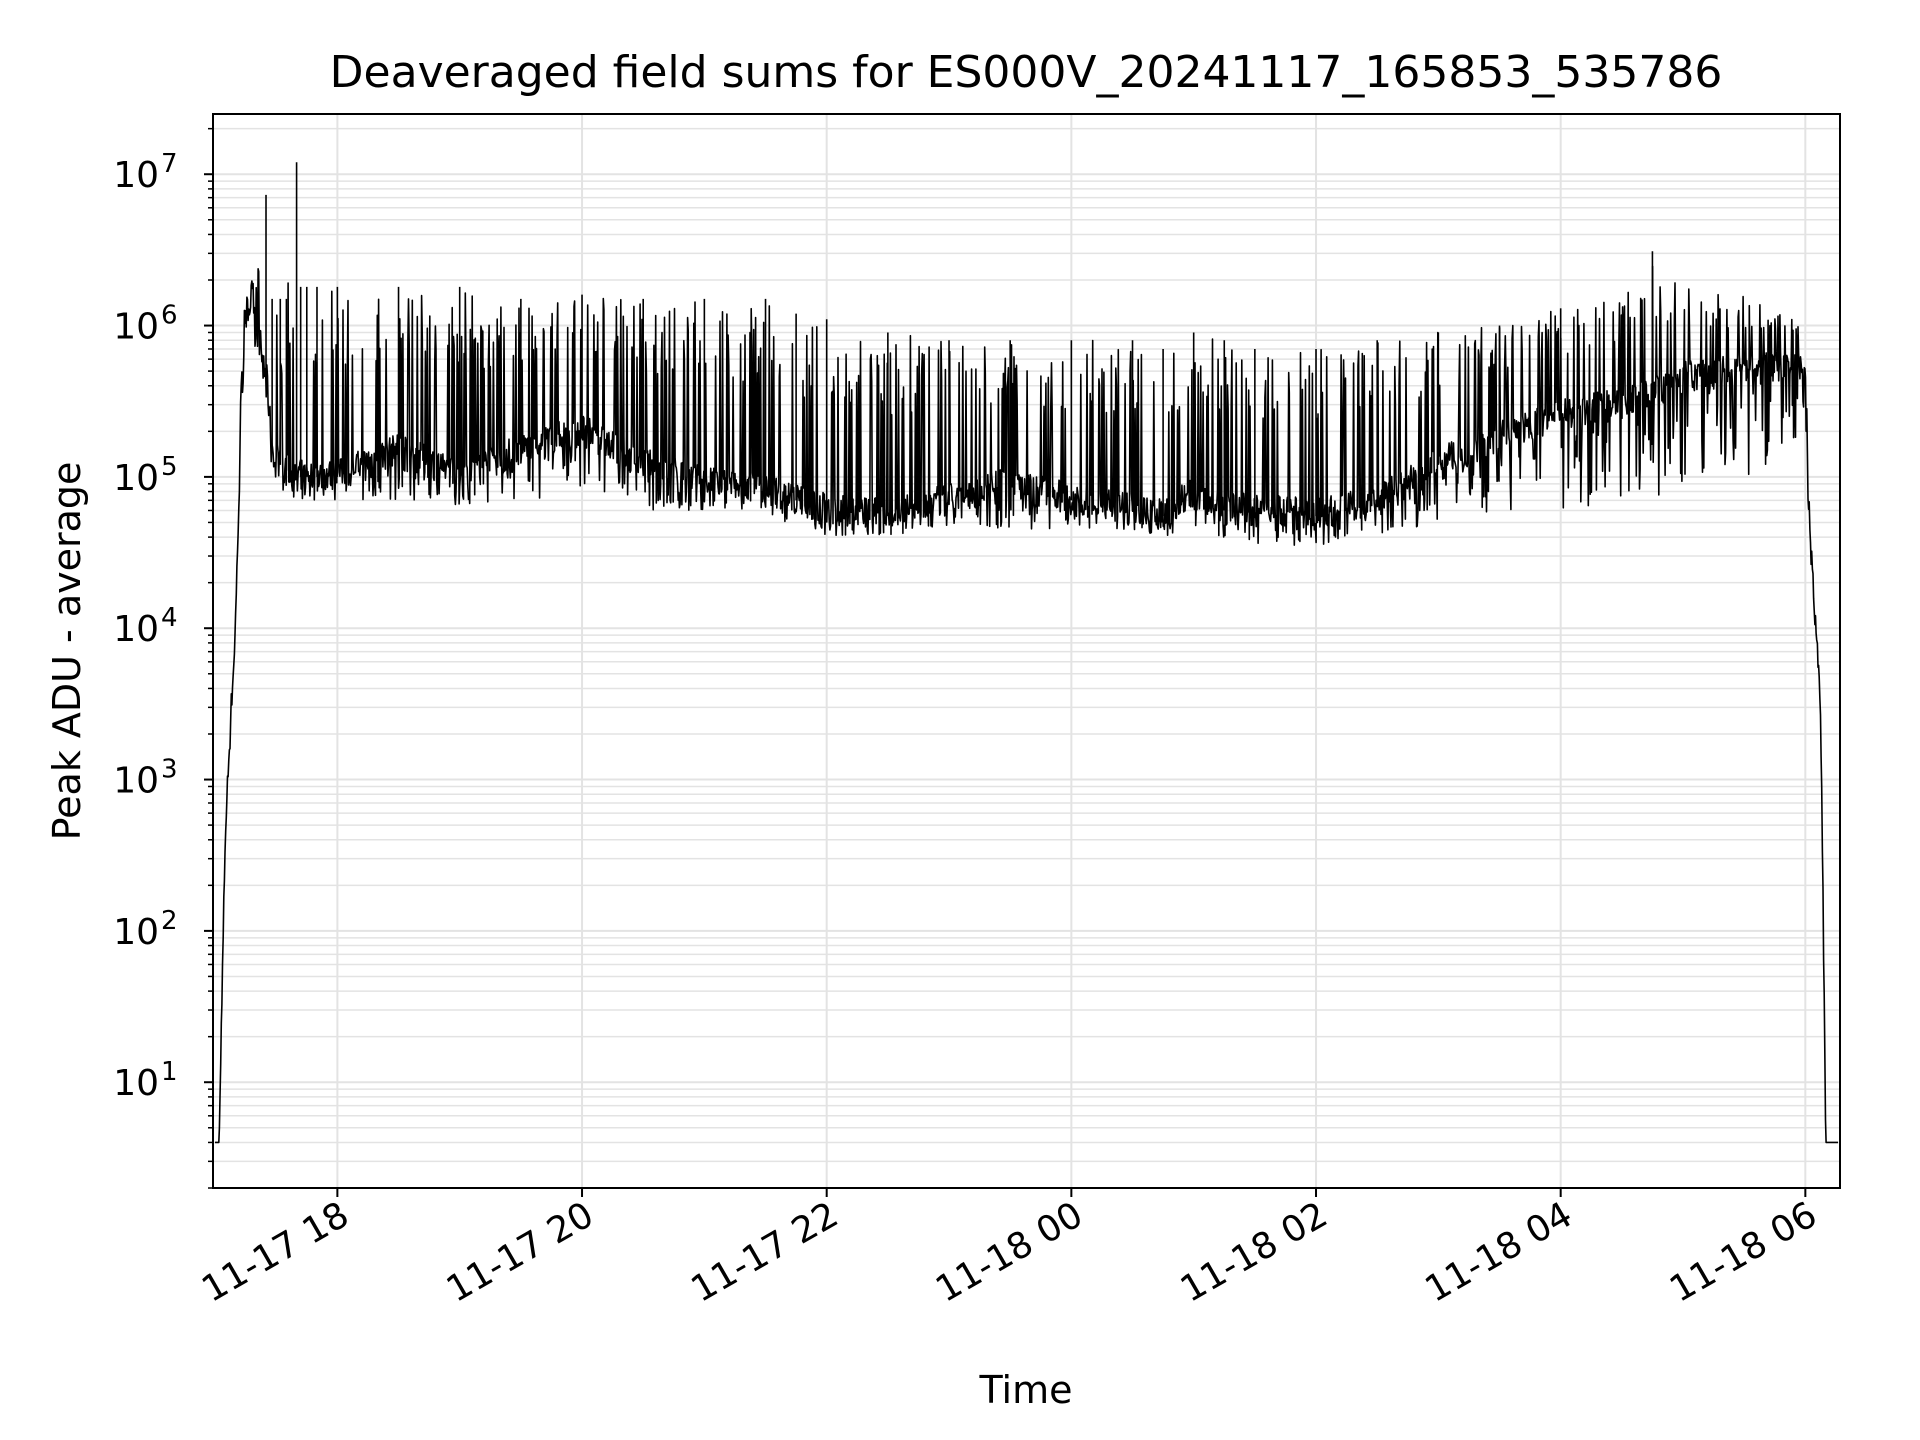 Image resolution: width=1920 pixels, height=1440 pixels. What do you see at coordinates (1026, 1390) in the screenshot?
I see `x-axis-label: Time` at bounding box center [1026, 1390].